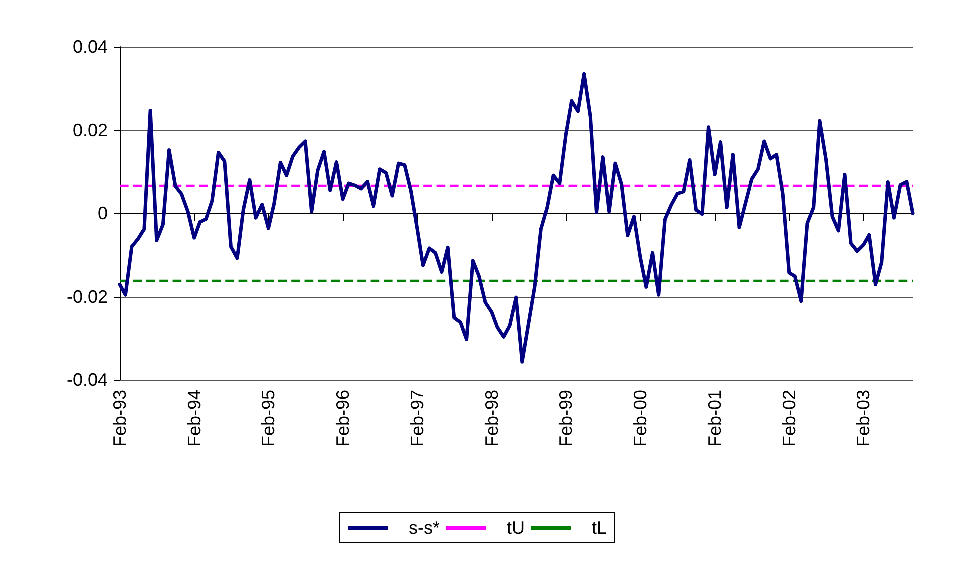 This screenshot has height=563, width=955. What do you see at coordinates (424, 528) in the screenshot?
I see `legend-label: s-s*` at bounding box center [424, 528].